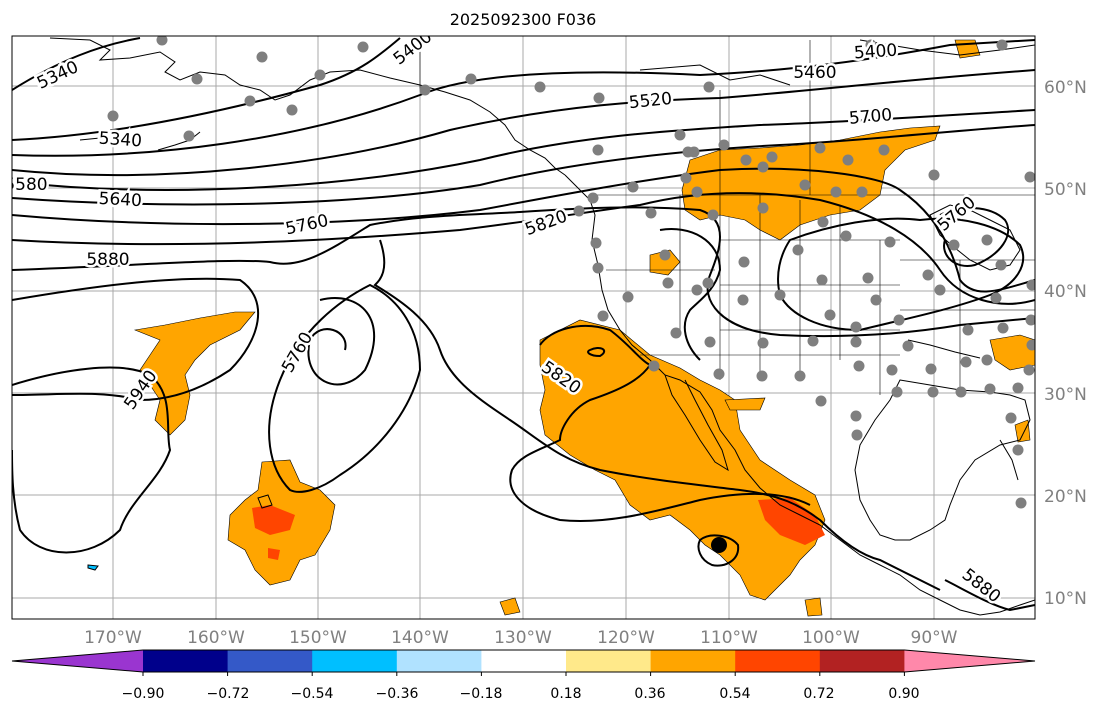  What do you see at coordinates (1065, 190) in the screenshot?
I see `lat-label: 50°N` at bounding box center [1065, 190].